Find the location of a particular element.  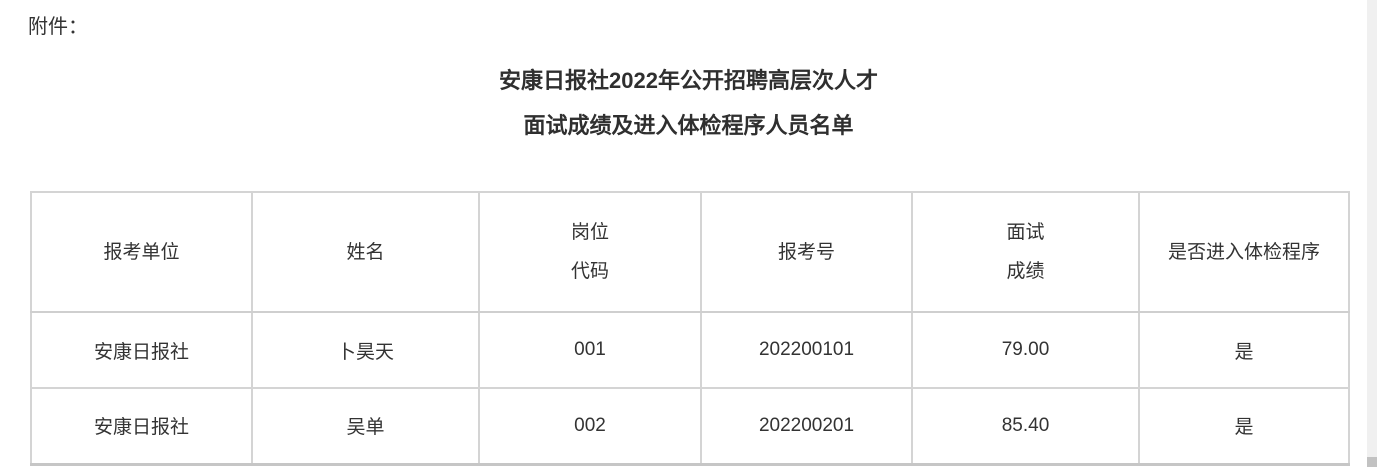

header-cell-application-unit: 报考单位 is located at coordinates (141, 252).